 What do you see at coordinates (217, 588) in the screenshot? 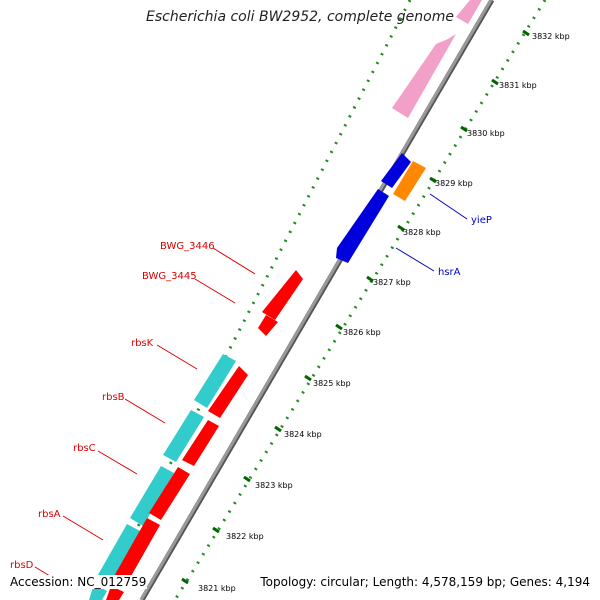
I see `kbp-label: 3821 kbp` at bounding box center [217, 588].